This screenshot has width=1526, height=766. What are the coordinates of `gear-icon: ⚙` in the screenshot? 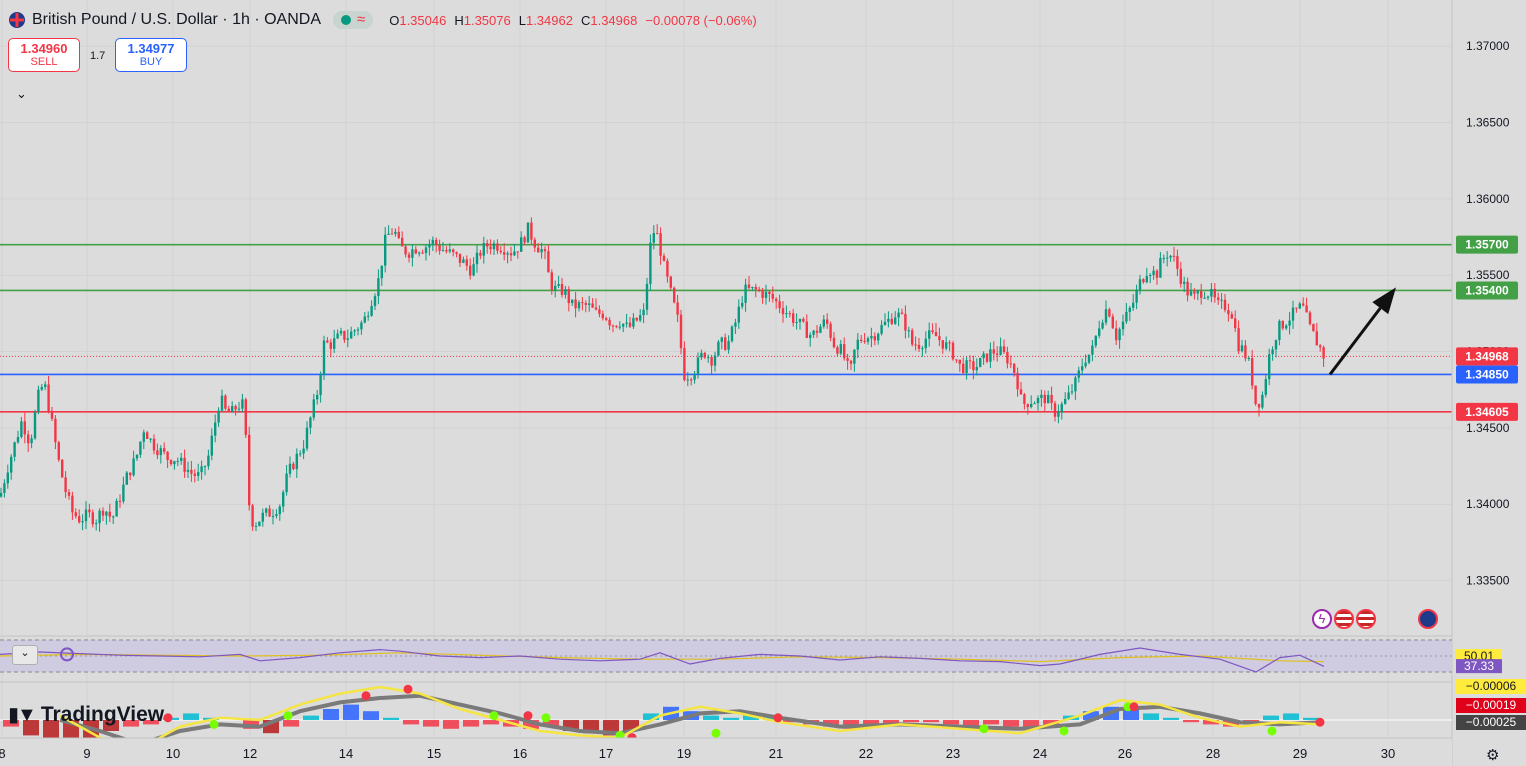 It's located at (1493, 755).